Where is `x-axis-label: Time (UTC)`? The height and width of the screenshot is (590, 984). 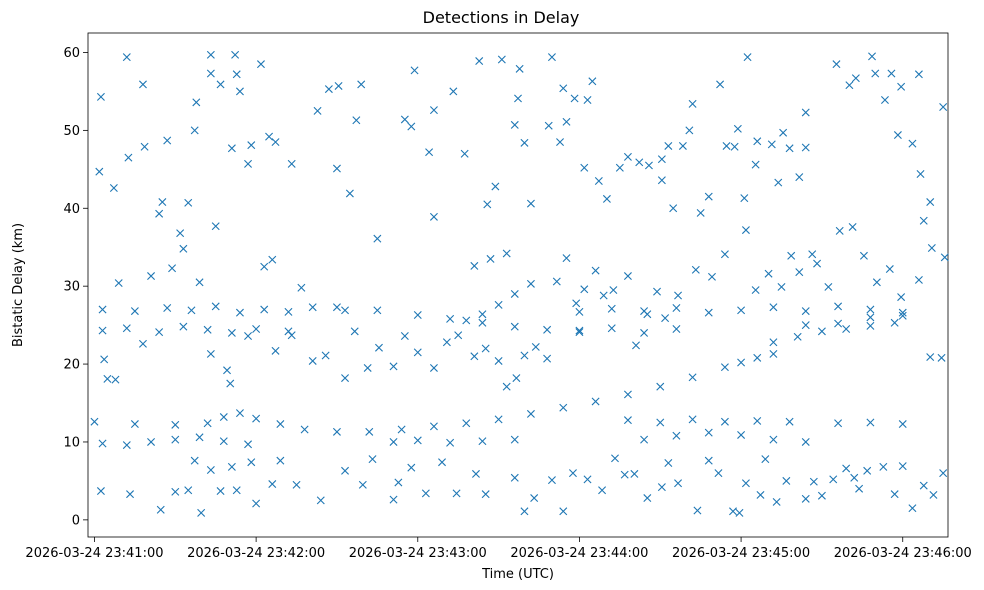 x-axis-label: Time (UTC) is located at coordinates (517, 574).